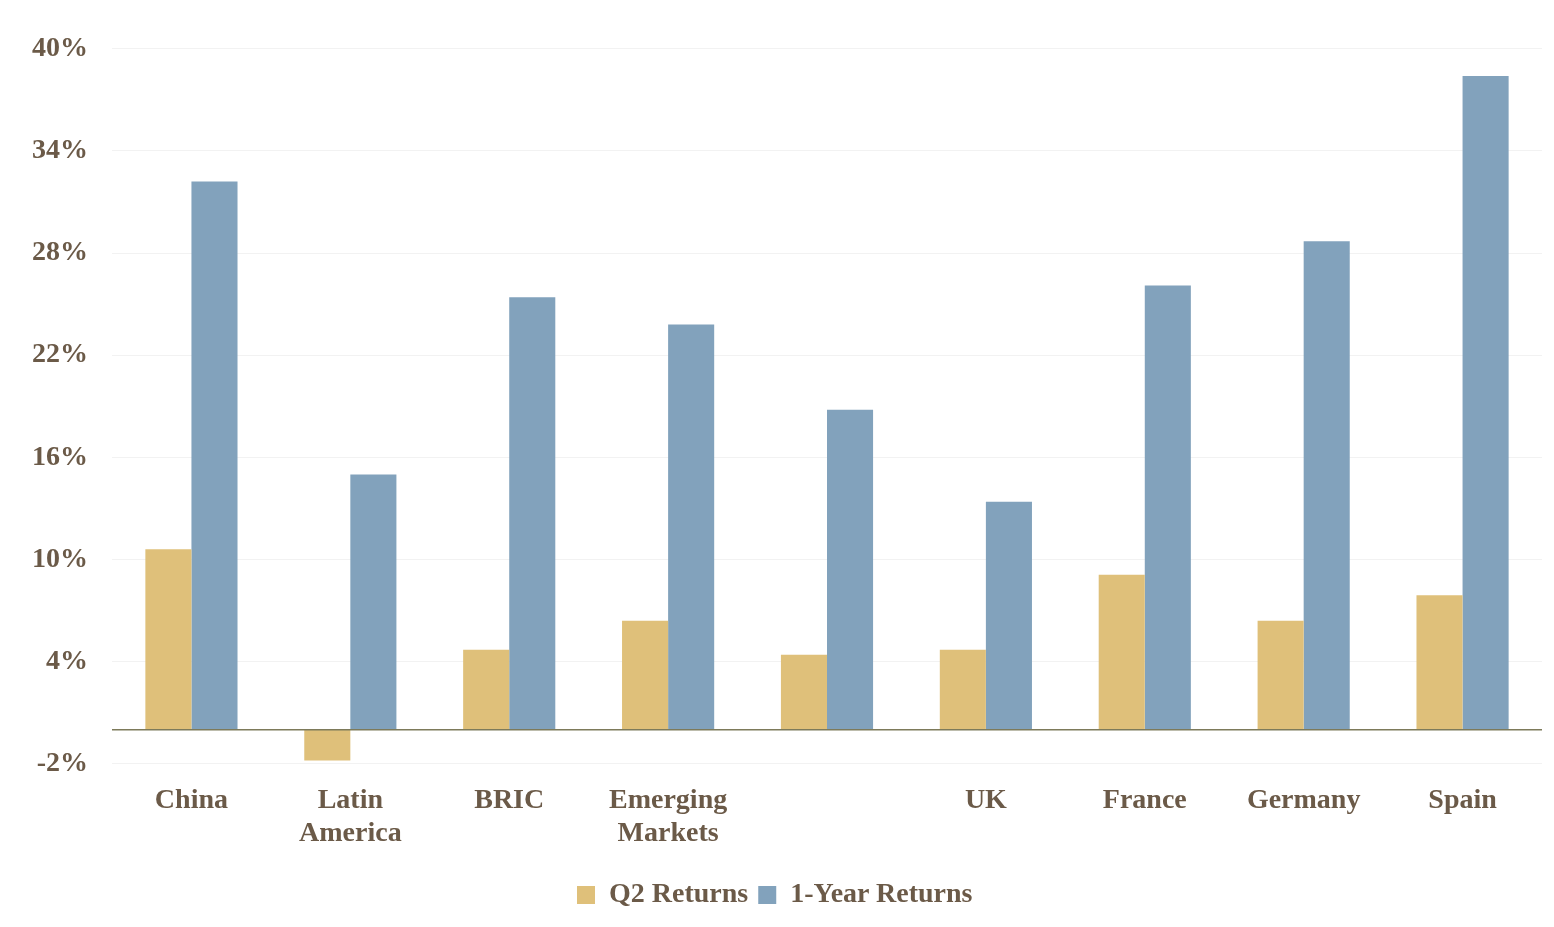  What do you see at coordinates (191, 798) in the screenshot?
I see `x-tick-label: China` at bounding box center [191, 798].